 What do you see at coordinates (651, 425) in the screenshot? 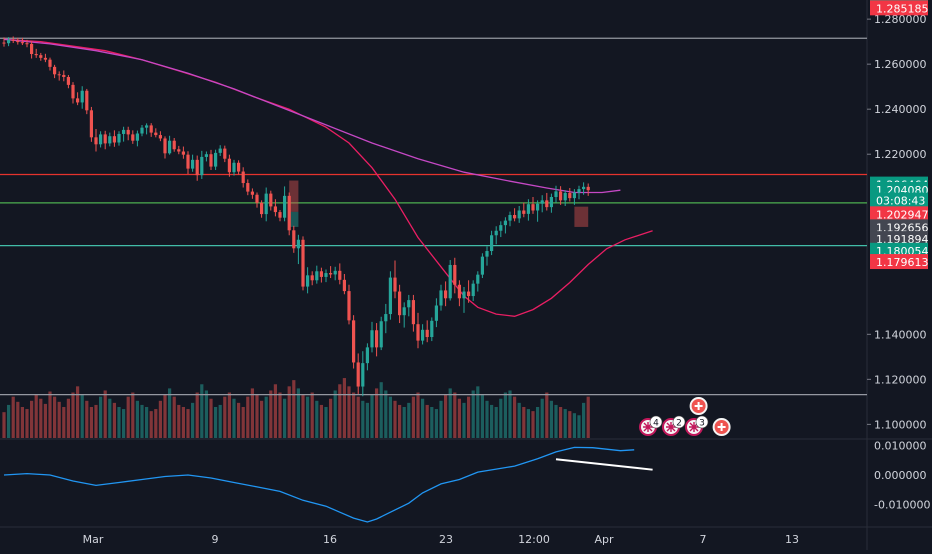
I see `event-marker-4: 4` at bounding box center [651, 425].